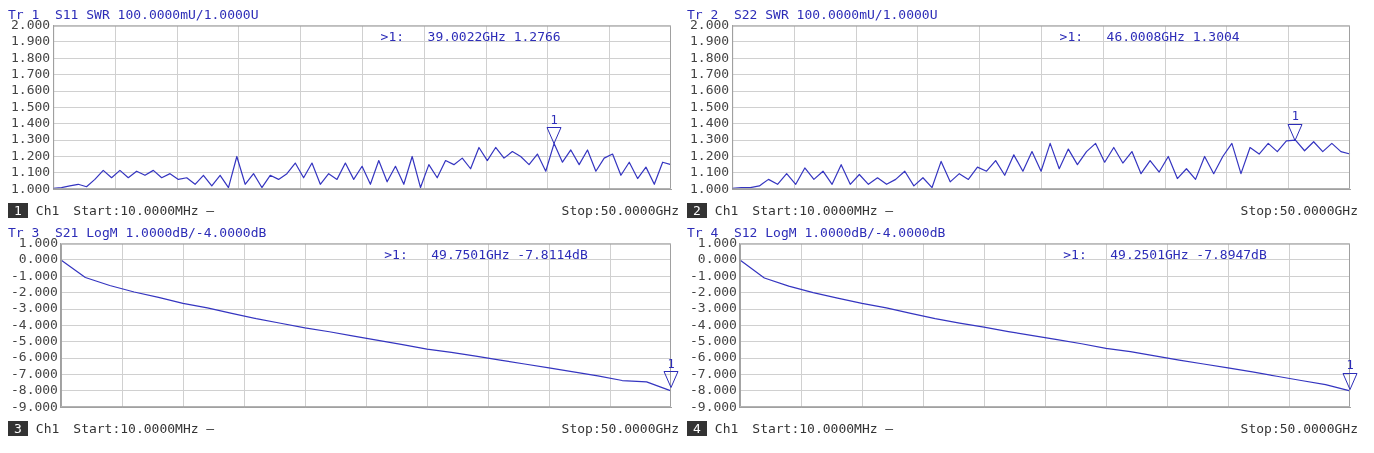 The height and width of the screenshot is (453, 1374). I want to click on text: 3, so click(18, 428).